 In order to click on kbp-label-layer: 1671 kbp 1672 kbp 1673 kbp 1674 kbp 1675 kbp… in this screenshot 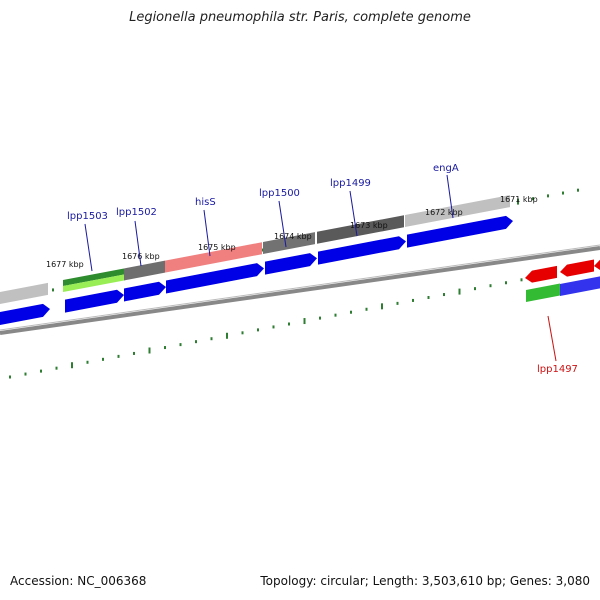, I will do `click(292, 232)`.